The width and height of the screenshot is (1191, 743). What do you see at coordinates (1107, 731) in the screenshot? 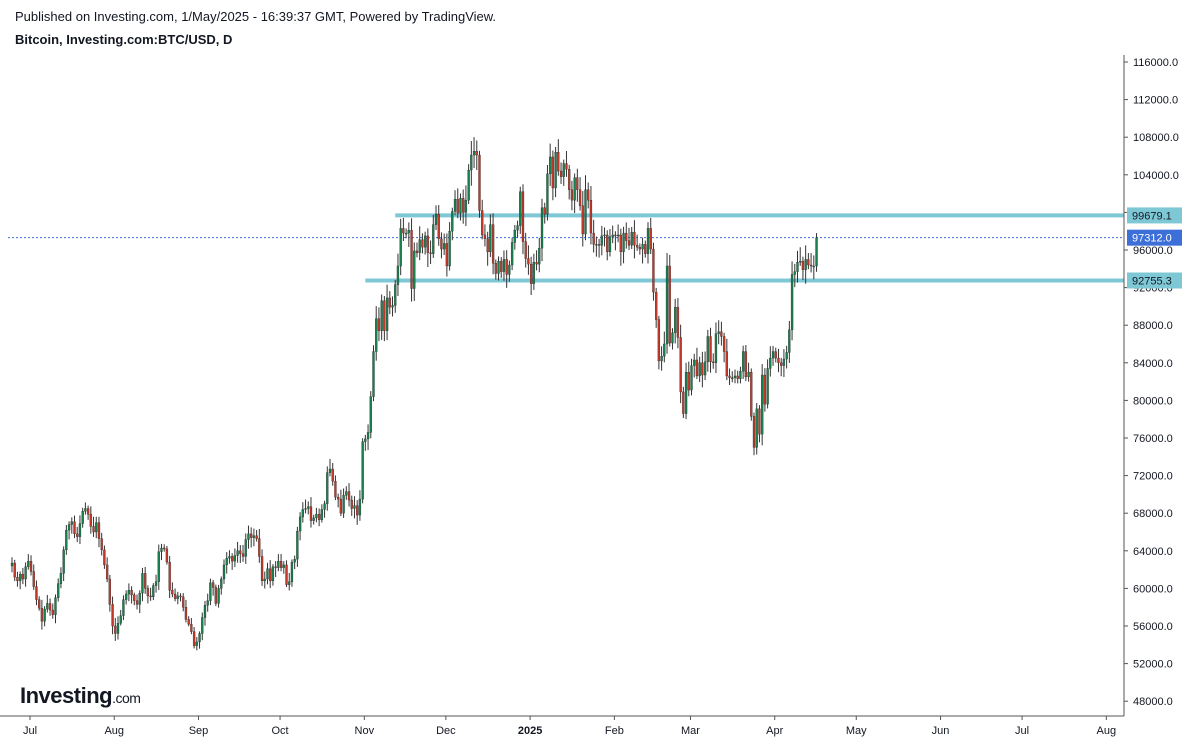
I see `time-tick-label: Aug` at bounding box center [1107, 731].